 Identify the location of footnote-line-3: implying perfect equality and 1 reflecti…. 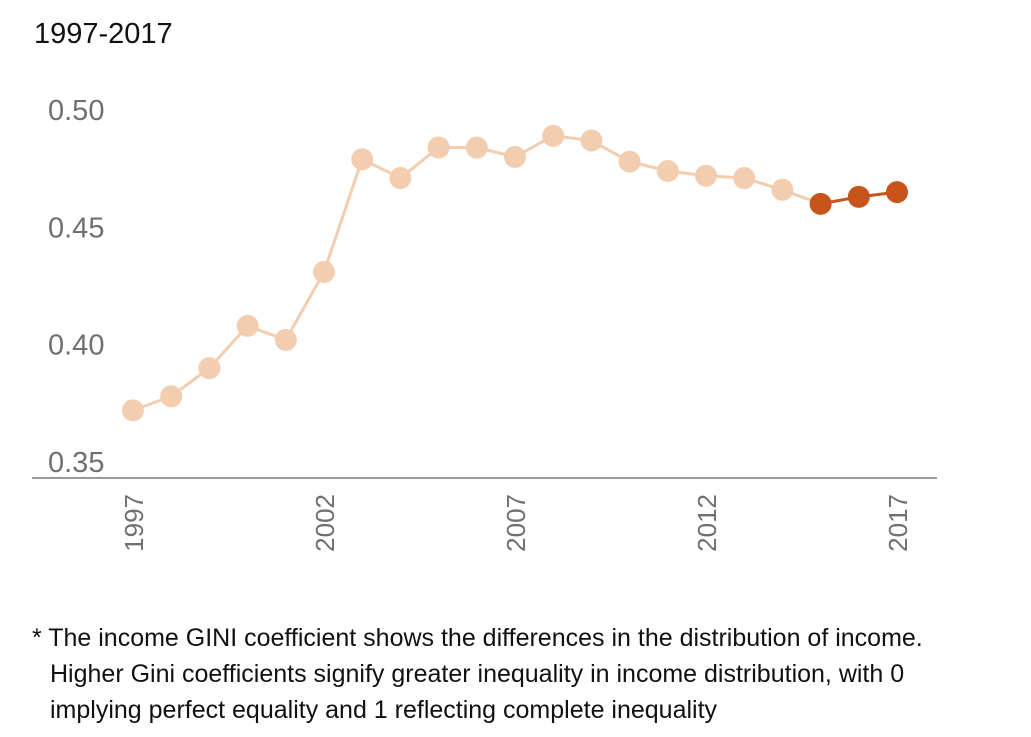
(384, 710).